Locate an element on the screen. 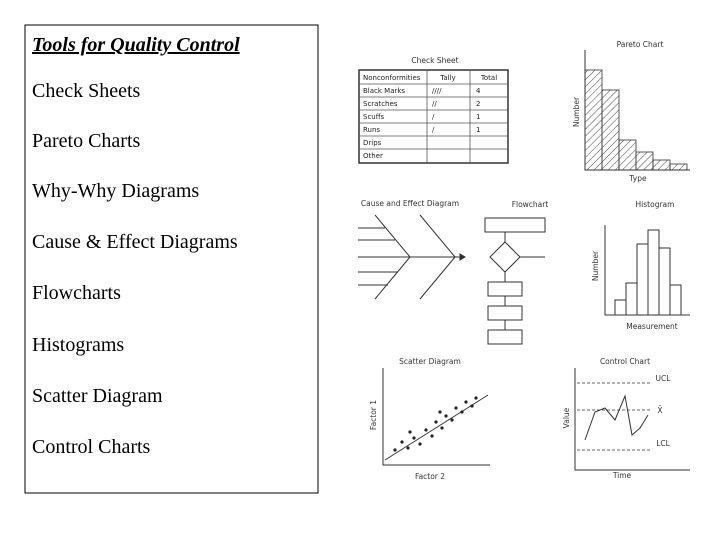 This screenshot has width=720, height=540. table-border is located at coordinates (433, 116).